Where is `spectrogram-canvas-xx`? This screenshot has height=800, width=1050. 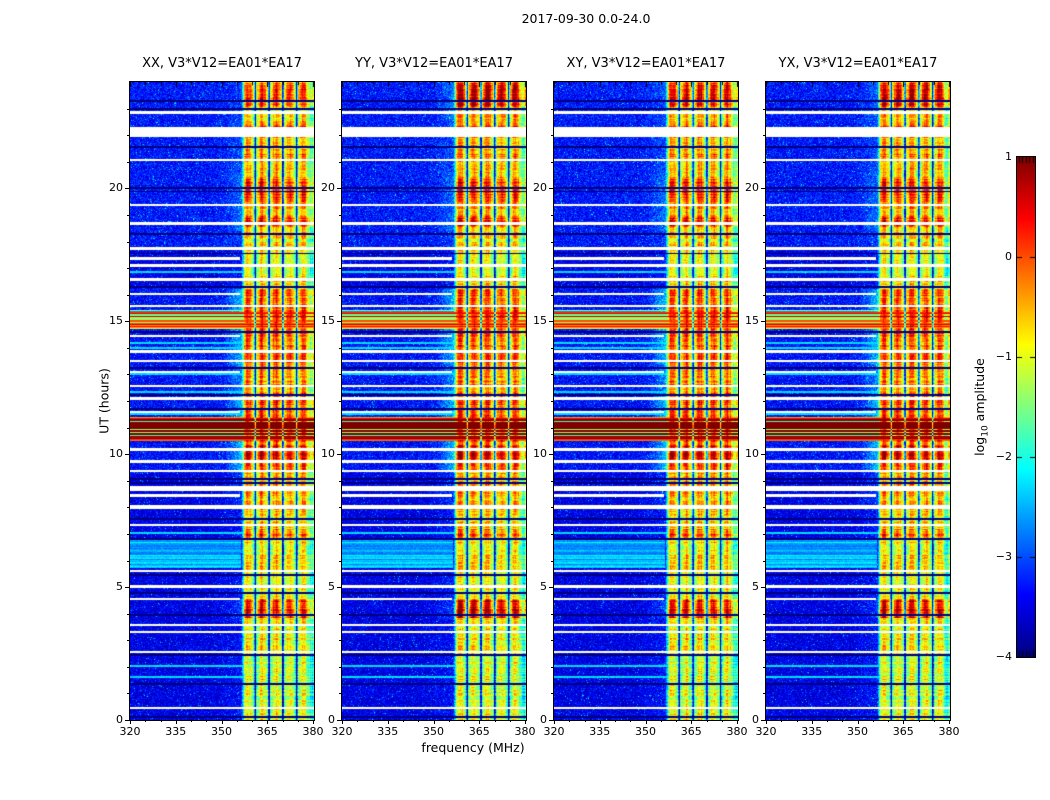
spectrogram-canvas-xx is located at coordinates (222, 401).